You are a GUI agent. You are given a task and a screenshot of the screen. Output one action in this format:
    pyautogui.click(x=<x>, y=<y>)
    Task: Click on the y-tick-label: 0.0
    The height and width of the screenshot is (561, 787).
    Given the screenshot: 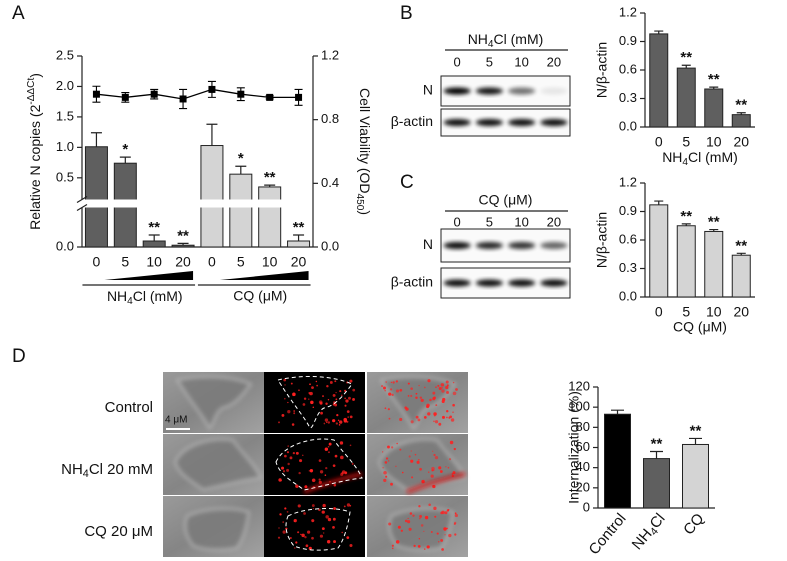 What is the action you would take?
    pyautogui.click(x=628, y=125)
    